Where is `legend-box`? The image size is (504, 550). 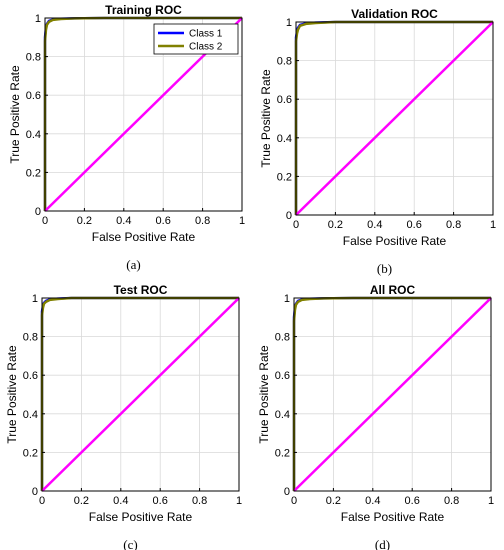 legend-box is located at coordinates (196, 39).